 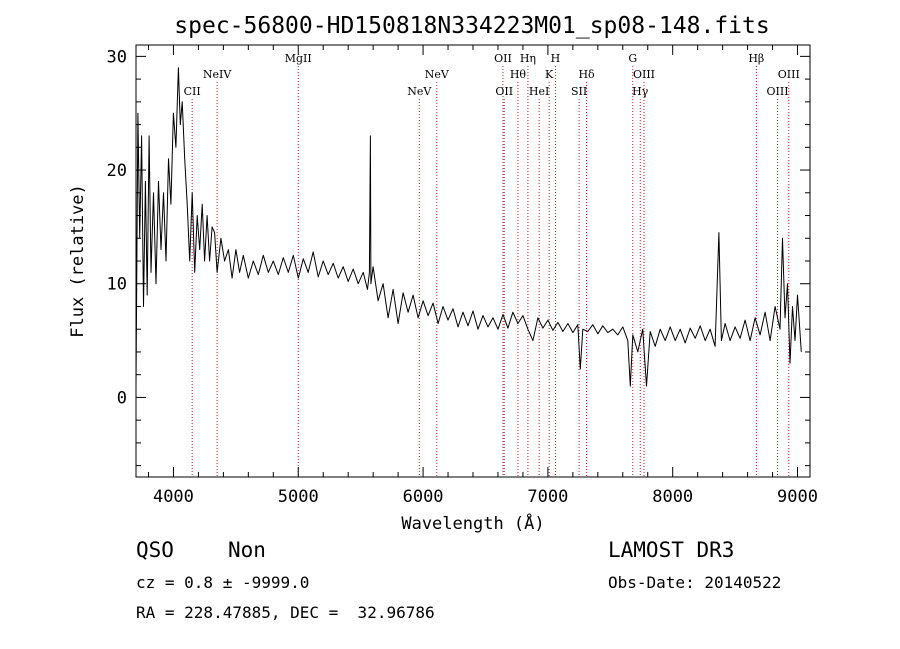 I want to click on line-marker-label-4: NeV, so click(x=437, y=74).